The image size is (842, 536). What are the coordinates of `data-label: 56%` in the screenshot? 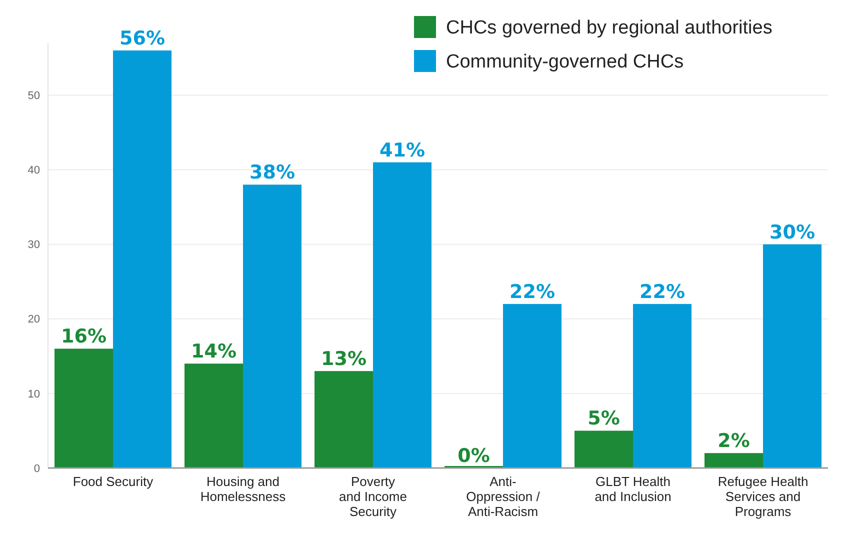 It's located at (142, 38).